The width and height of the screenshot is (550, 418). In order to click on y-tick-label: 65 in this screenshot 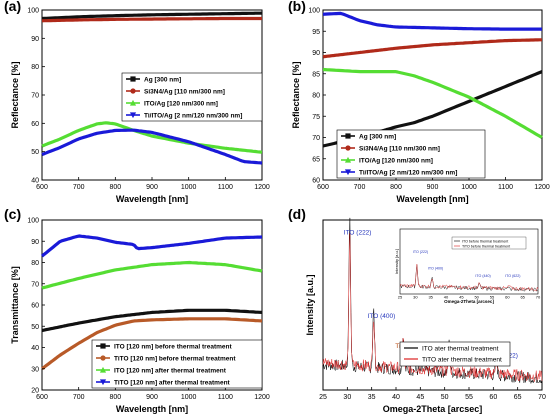, I will do `click(316, 159)`.